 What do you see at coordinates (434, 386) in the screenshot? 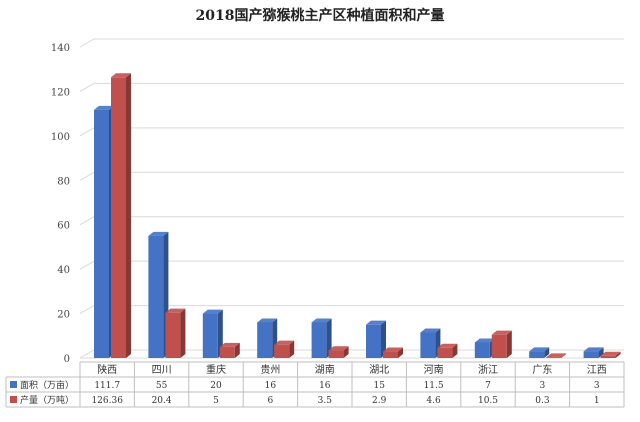
I see `data-label: 11.5` at bounding box center [434, 386].